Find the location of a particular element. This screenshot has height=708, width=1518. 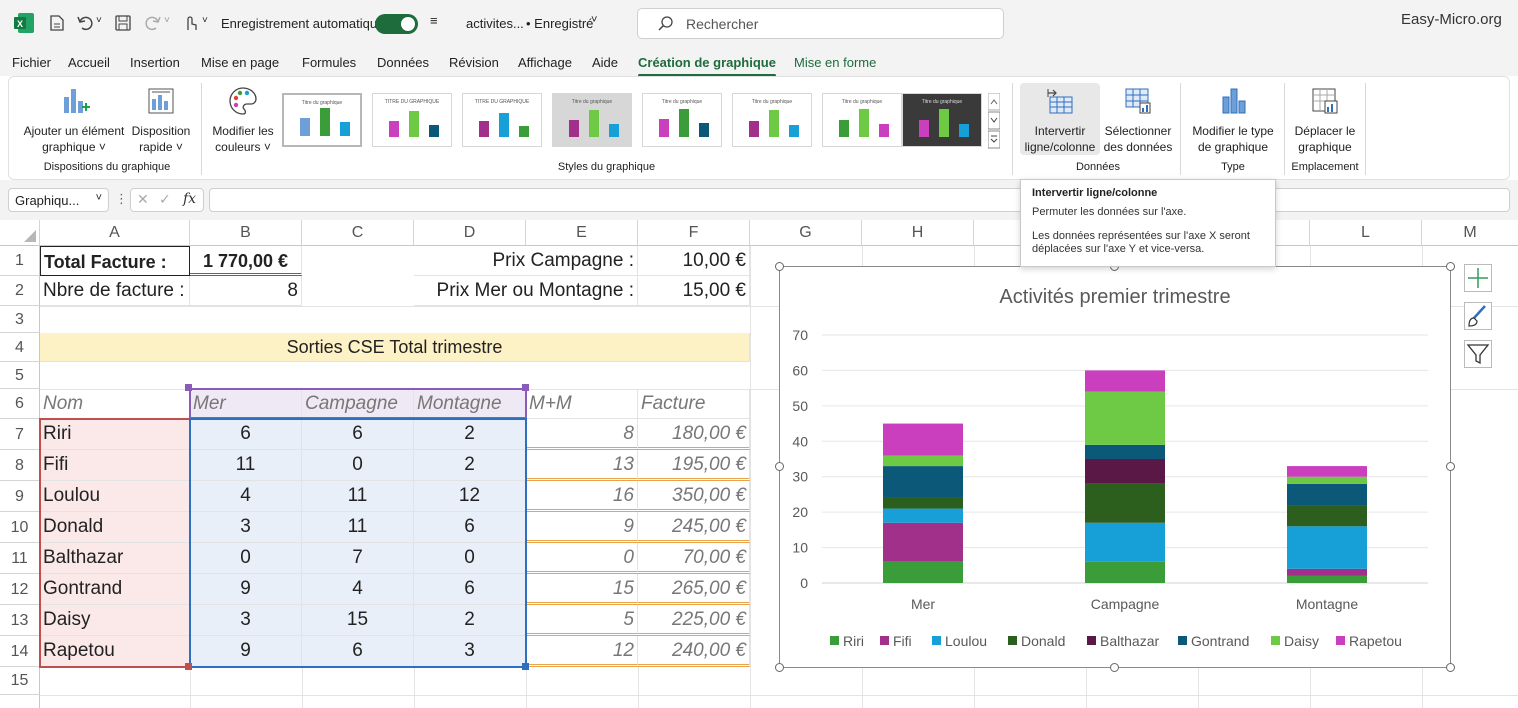

change-chart-type-button: Modifier le type de graphique is located at coordinates (1233, 120).